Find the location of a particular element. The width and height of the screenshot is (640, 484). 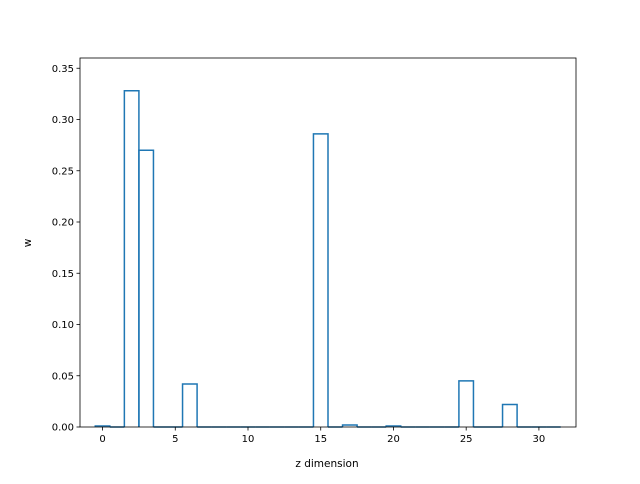

x-tick-label: 20 is located at coordinates (393, 439).